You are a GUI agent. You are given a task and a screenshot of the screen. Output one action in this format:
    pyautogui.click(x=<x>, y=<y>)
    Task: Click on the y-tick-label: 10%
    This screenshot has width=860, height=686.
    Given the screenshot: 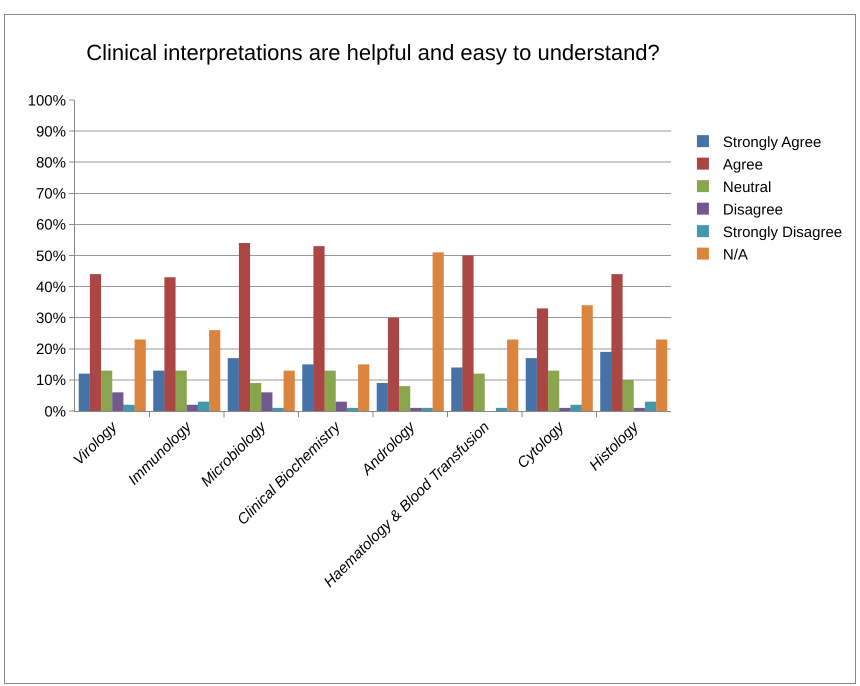 What is the action you would take?
    pyautogui.click(x=51, y=381)
    